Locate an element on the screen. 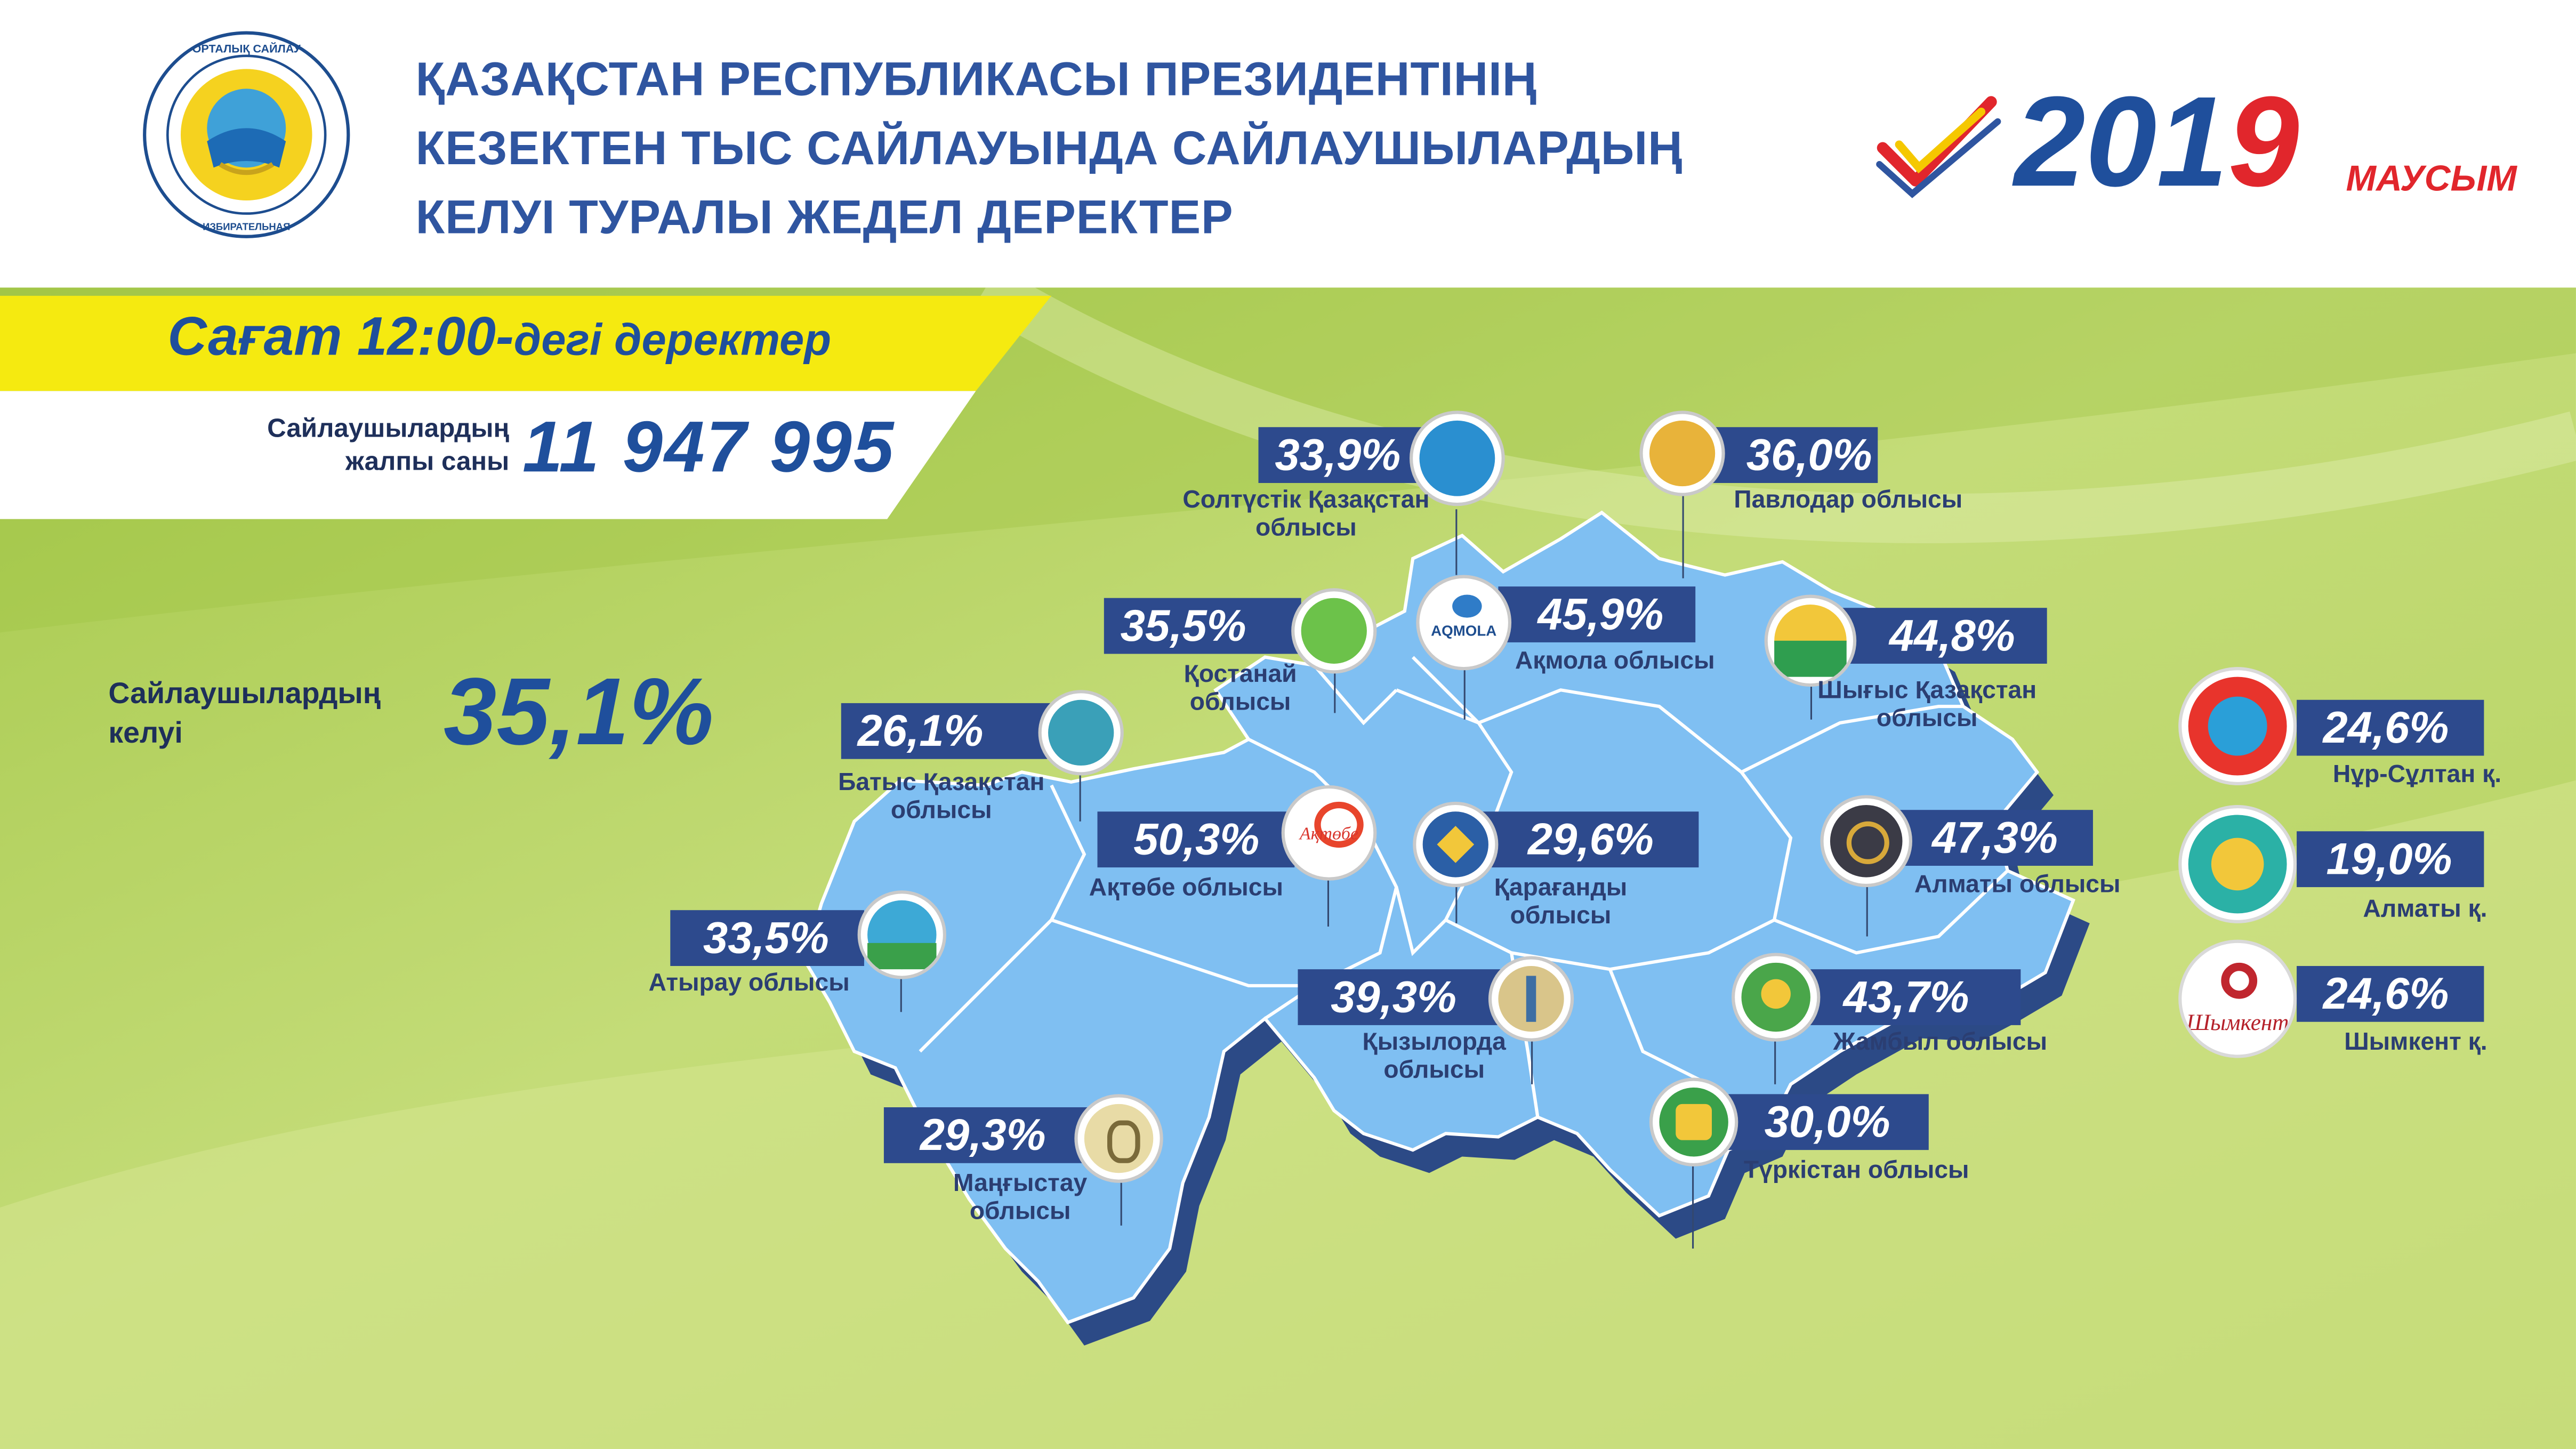  turnout-value: 35,1% is located at coordinates (579, 712).